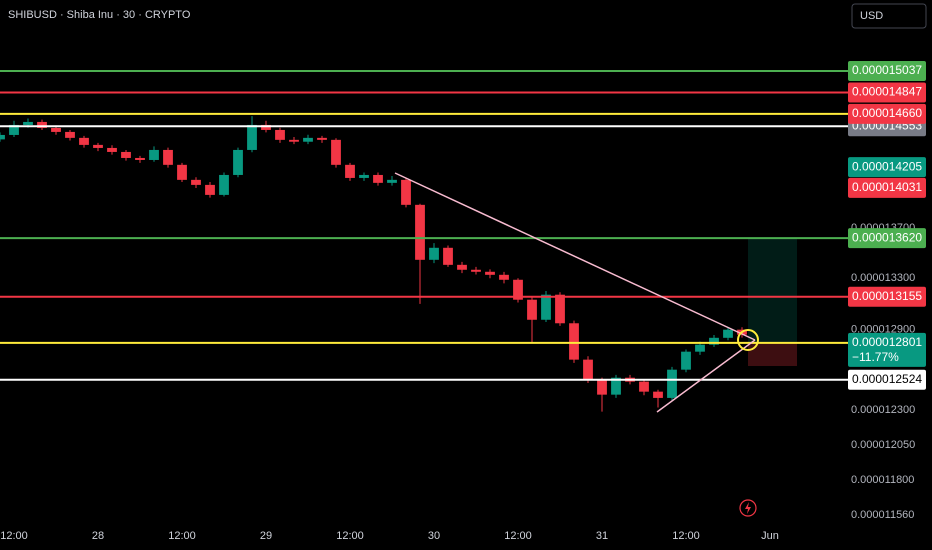  I want to click on alert-bolt, so click(748, 508).